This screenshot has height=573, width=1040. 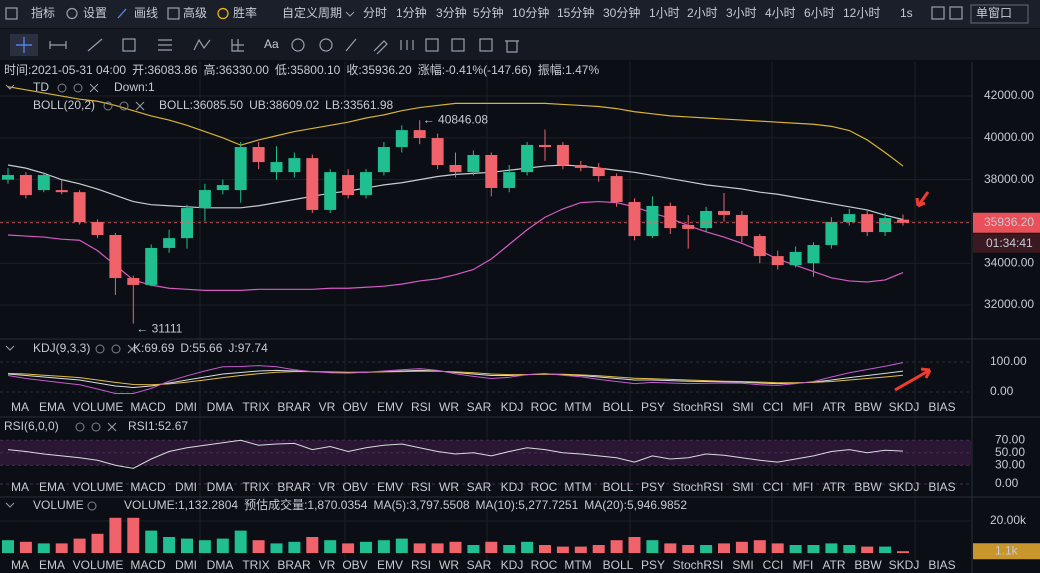 What do you see at coordinates (819, 13) in the screenshot?
I see `period-button: 6小时` at bounding box center [819, 13].